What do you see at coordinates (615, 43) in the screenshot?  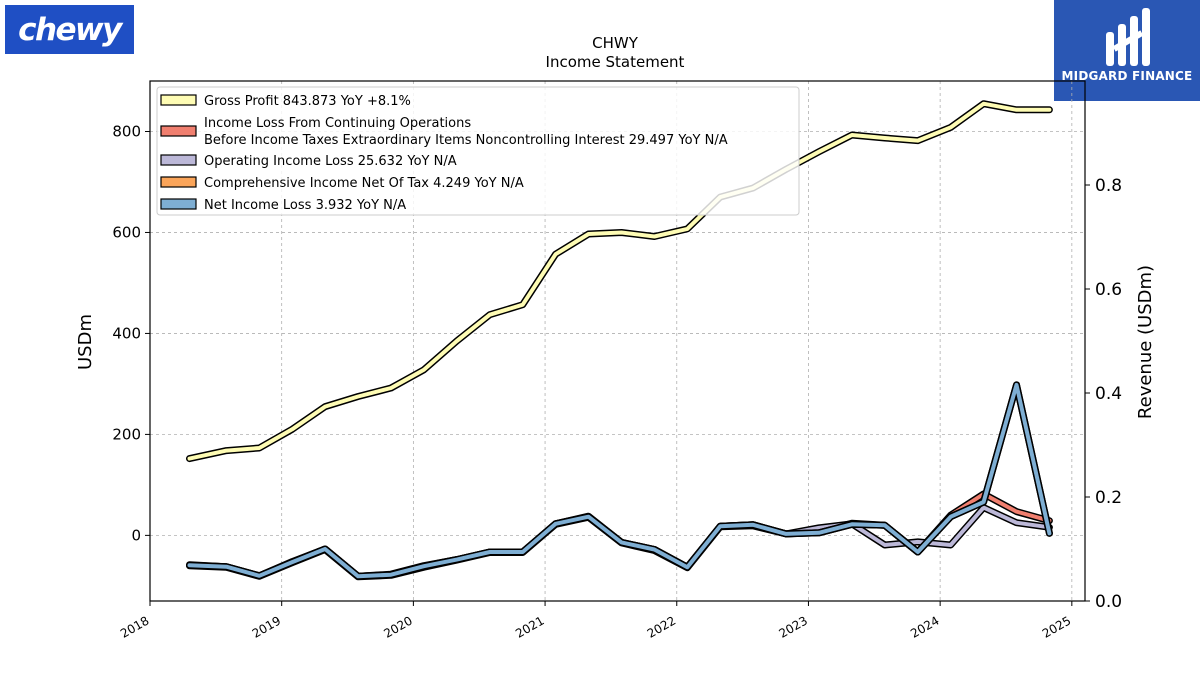 I see `chart-title: CHWY` at bounding box center [615, 43].